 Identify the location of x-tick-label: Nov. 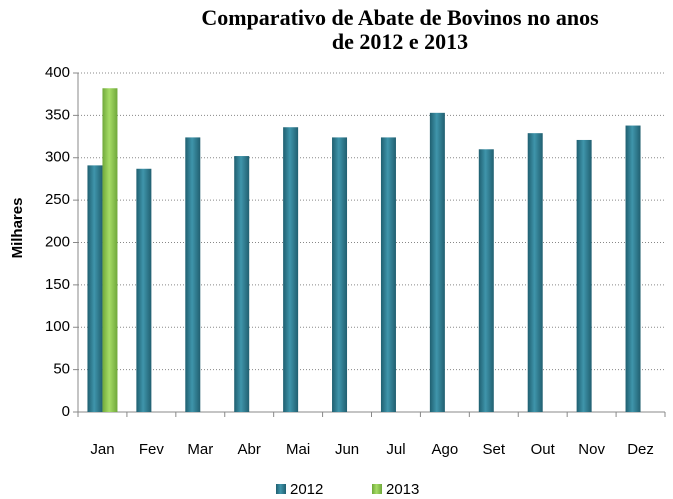
(591, 449).